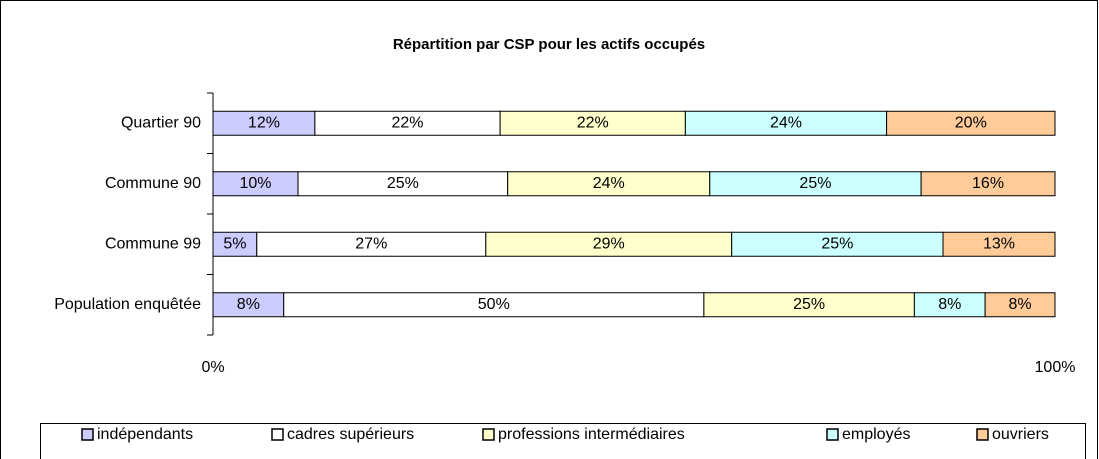 The image size is (1099, 459). Describe the element at coordinates (127, 304) in the screenshot. I see `y-tick-label: Population enquêtée` at that location.